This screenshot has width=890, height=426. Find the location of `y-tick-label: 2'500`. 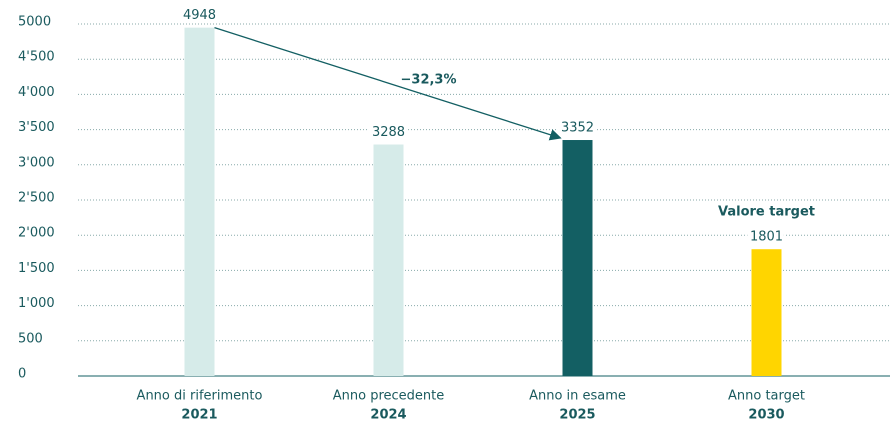

y-tick-label: 2'500 is located at coordinates (36, 198).